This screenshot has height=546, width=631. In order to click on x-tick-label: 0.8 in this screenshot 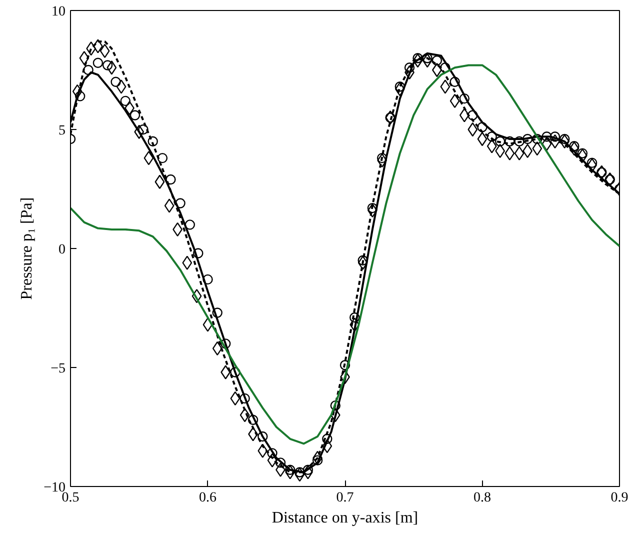, I will do `click(482, 498)`.